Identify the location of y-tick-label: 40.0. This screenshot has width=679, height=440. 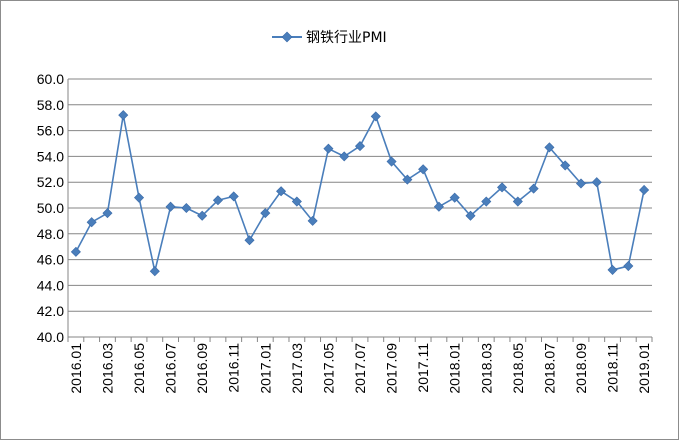
(50, 337).